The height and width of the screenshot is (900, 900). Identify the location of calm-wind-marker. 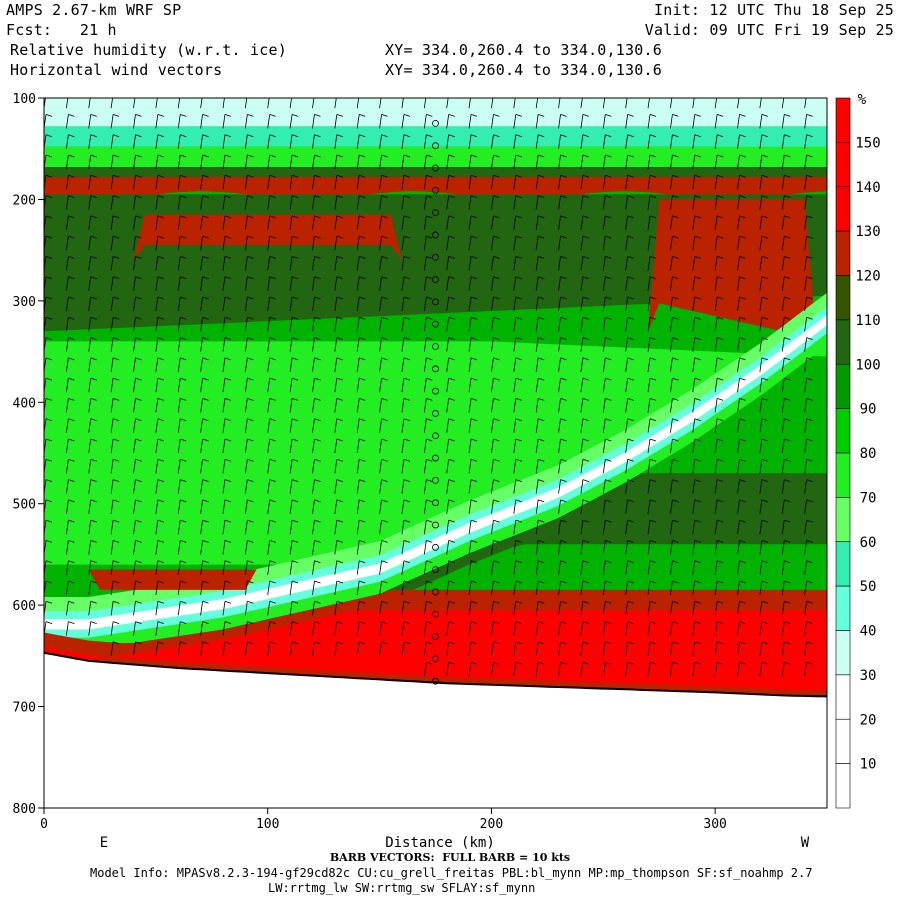
(435, 257).